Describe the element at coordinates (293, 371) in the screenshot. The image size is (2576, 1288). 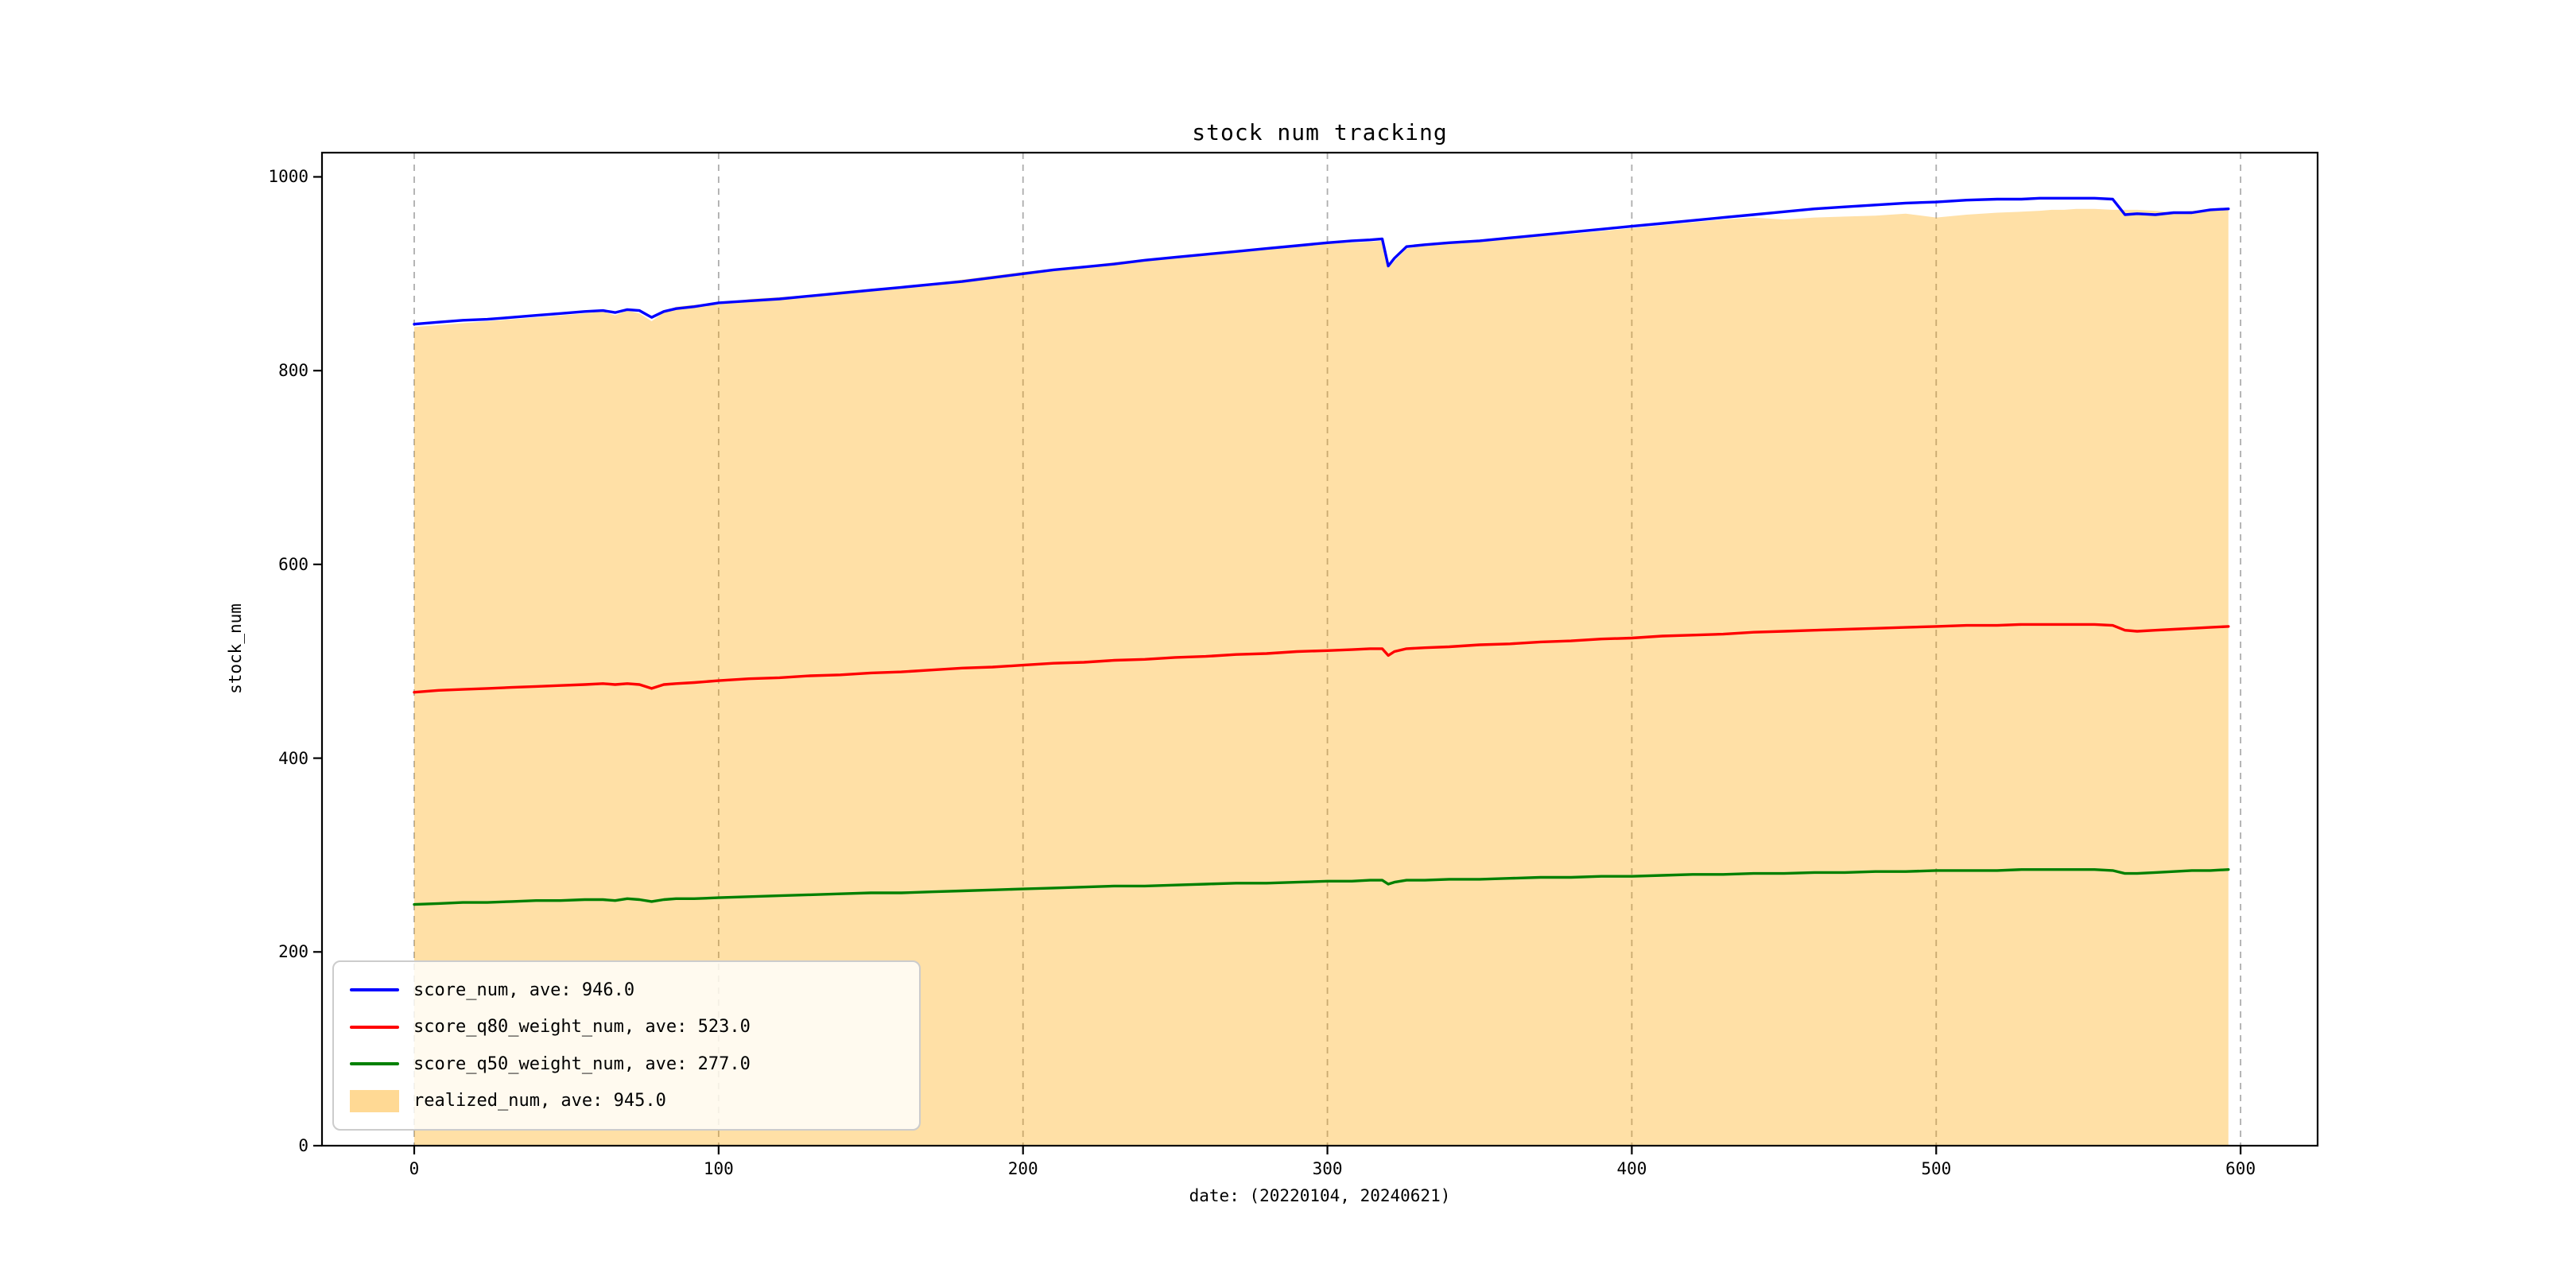
I see `y-tick-label-800: 800` at that location.